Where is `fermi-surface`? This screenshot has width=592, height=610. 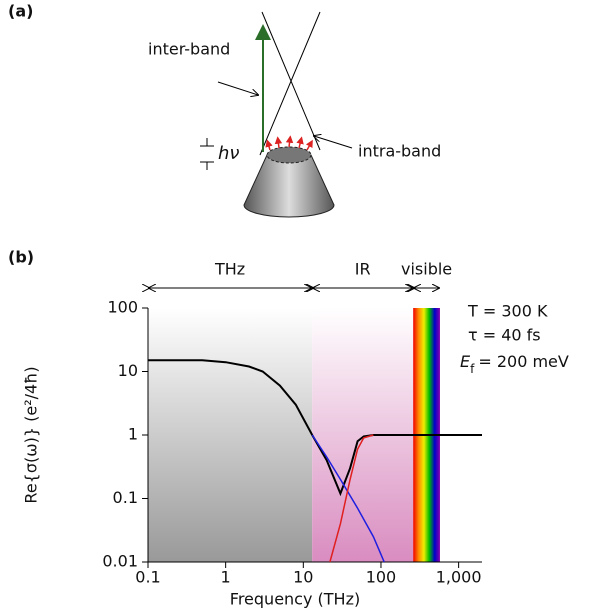
fermi-surface is located at coordinates (289, 155).